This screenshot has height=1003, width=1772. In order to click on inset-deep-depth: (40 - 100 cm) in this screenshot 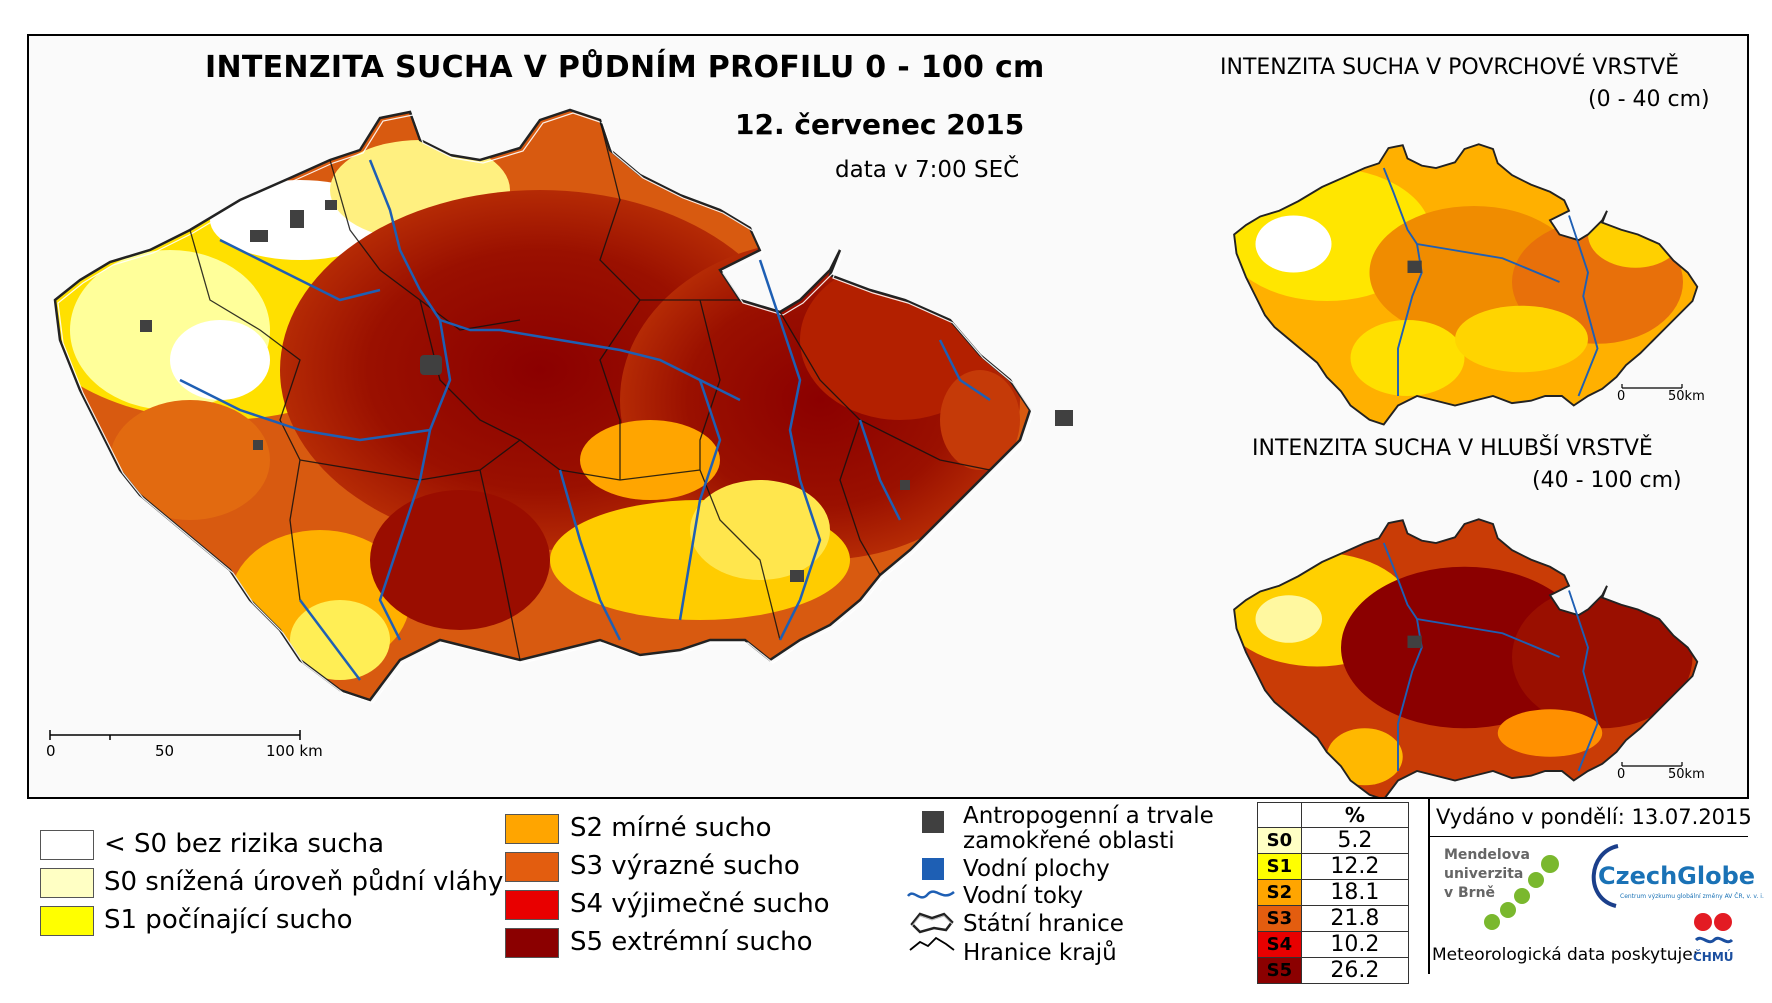, I will do `click(1607, 480)`.